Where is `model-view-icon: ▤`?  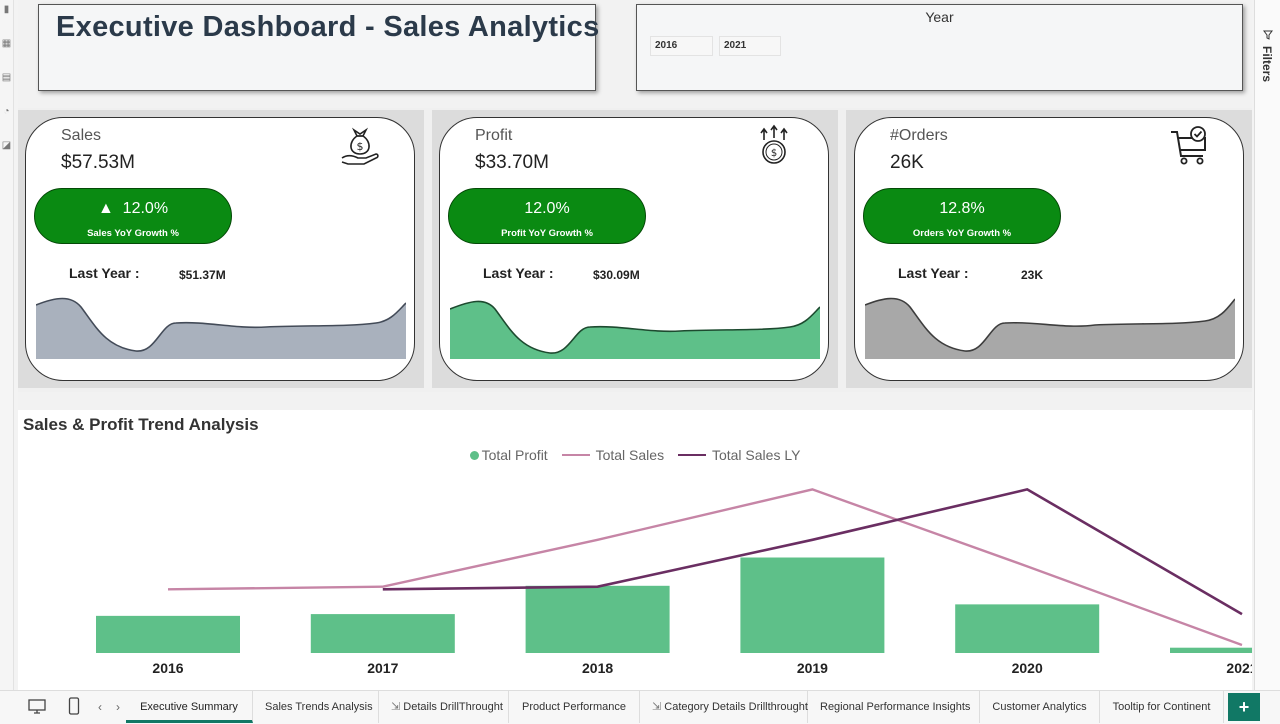 model-view-icon: ▤ is located at coordinates (6, 77).